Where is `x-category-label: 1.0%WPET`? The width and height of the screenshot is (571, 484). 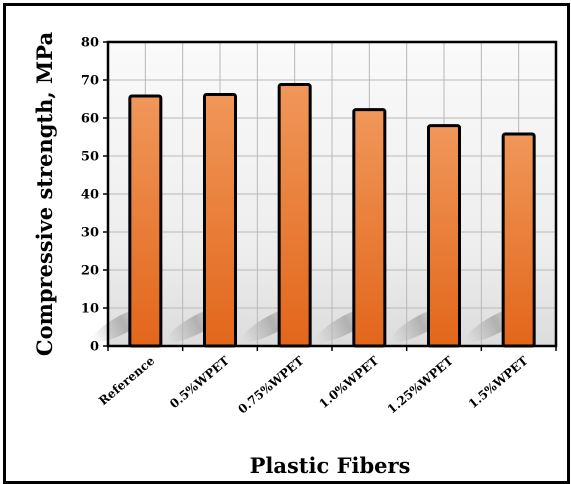 x-category-label: 1.0%WPET is located at coordinates (348, 383).